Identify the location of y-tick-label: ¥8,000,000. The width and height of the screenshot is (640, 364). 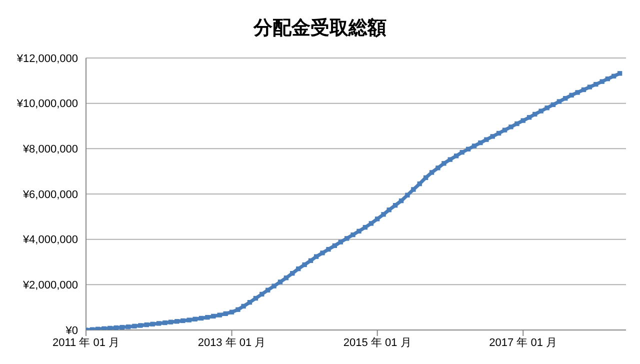
(50, 150).